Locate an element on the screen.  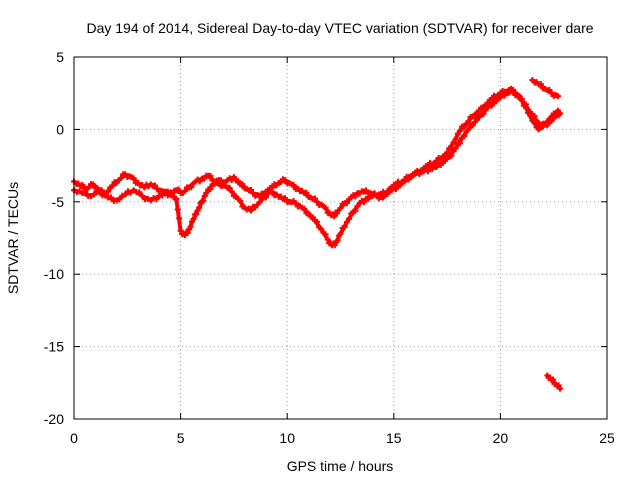
x-tick-label: 25 is located at coordinates (607, 438).